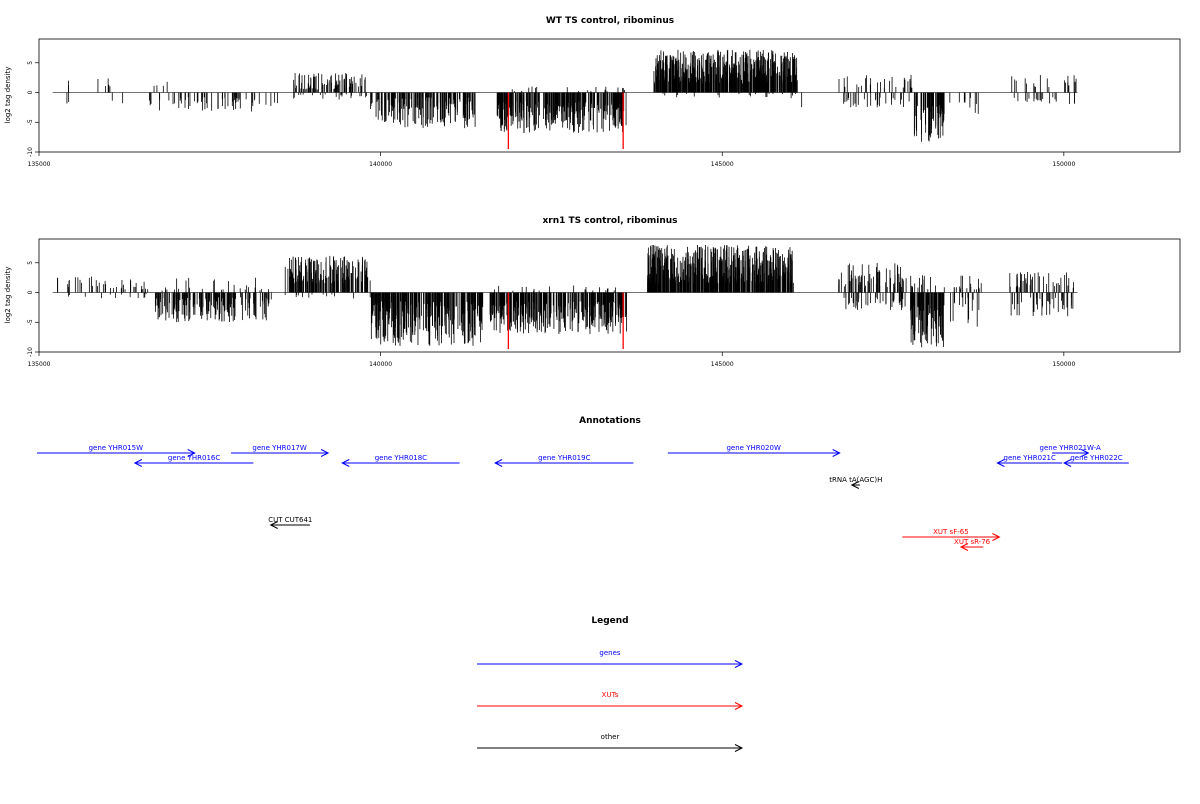 The image size is (1200, 804). I want to click on annotation-feature: gene YHR018C, so click(400, 460).